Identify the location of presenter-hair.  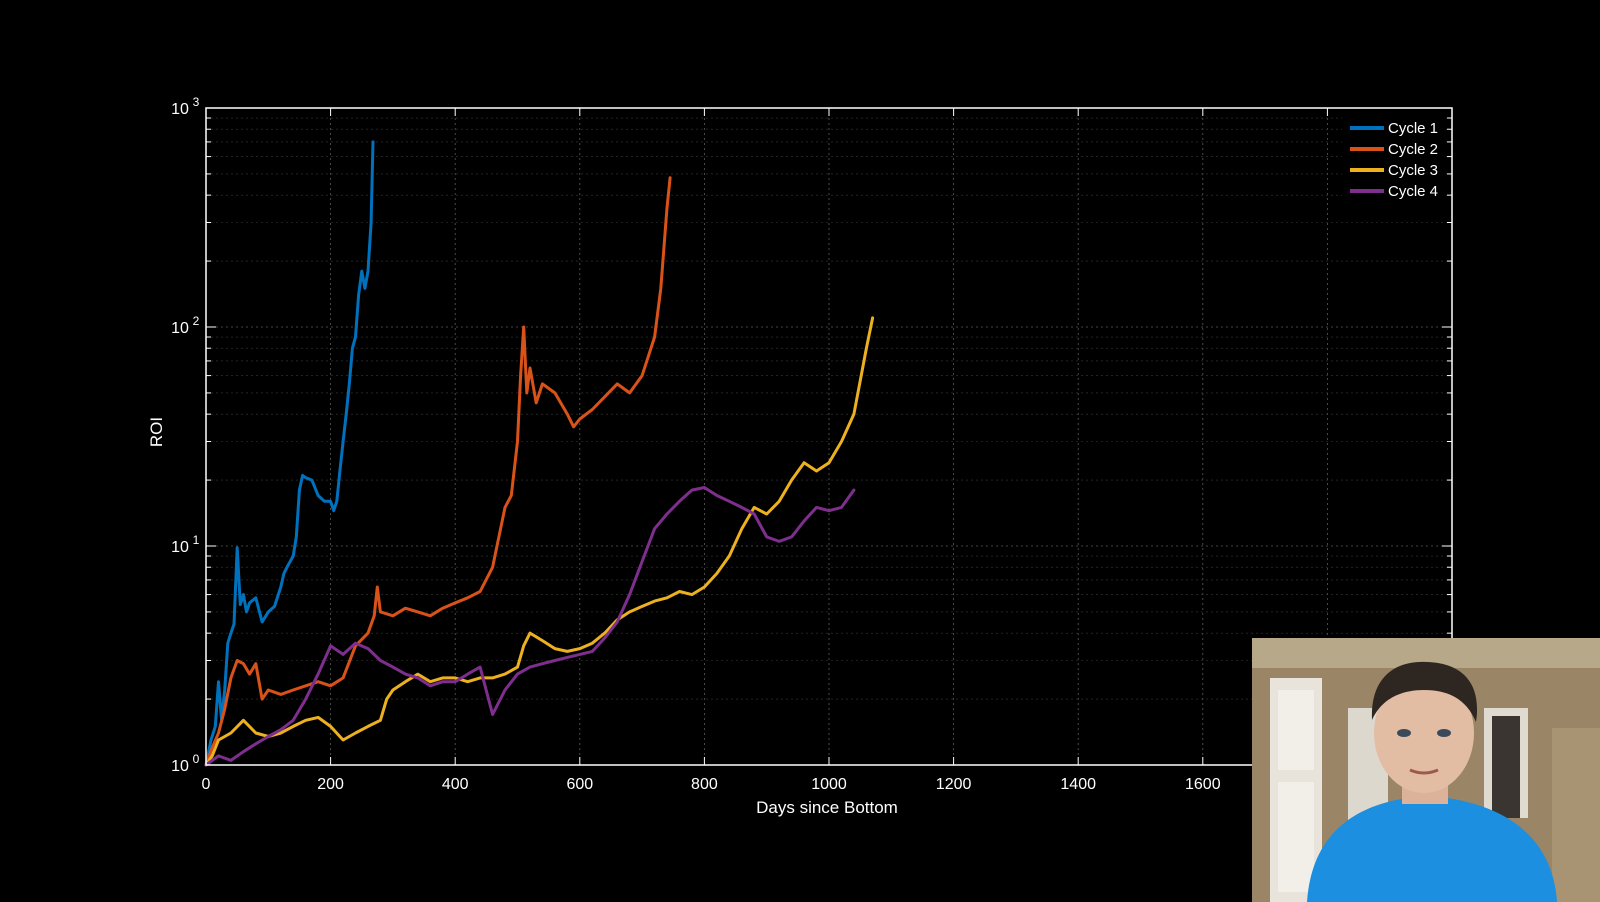
(1424, 691).